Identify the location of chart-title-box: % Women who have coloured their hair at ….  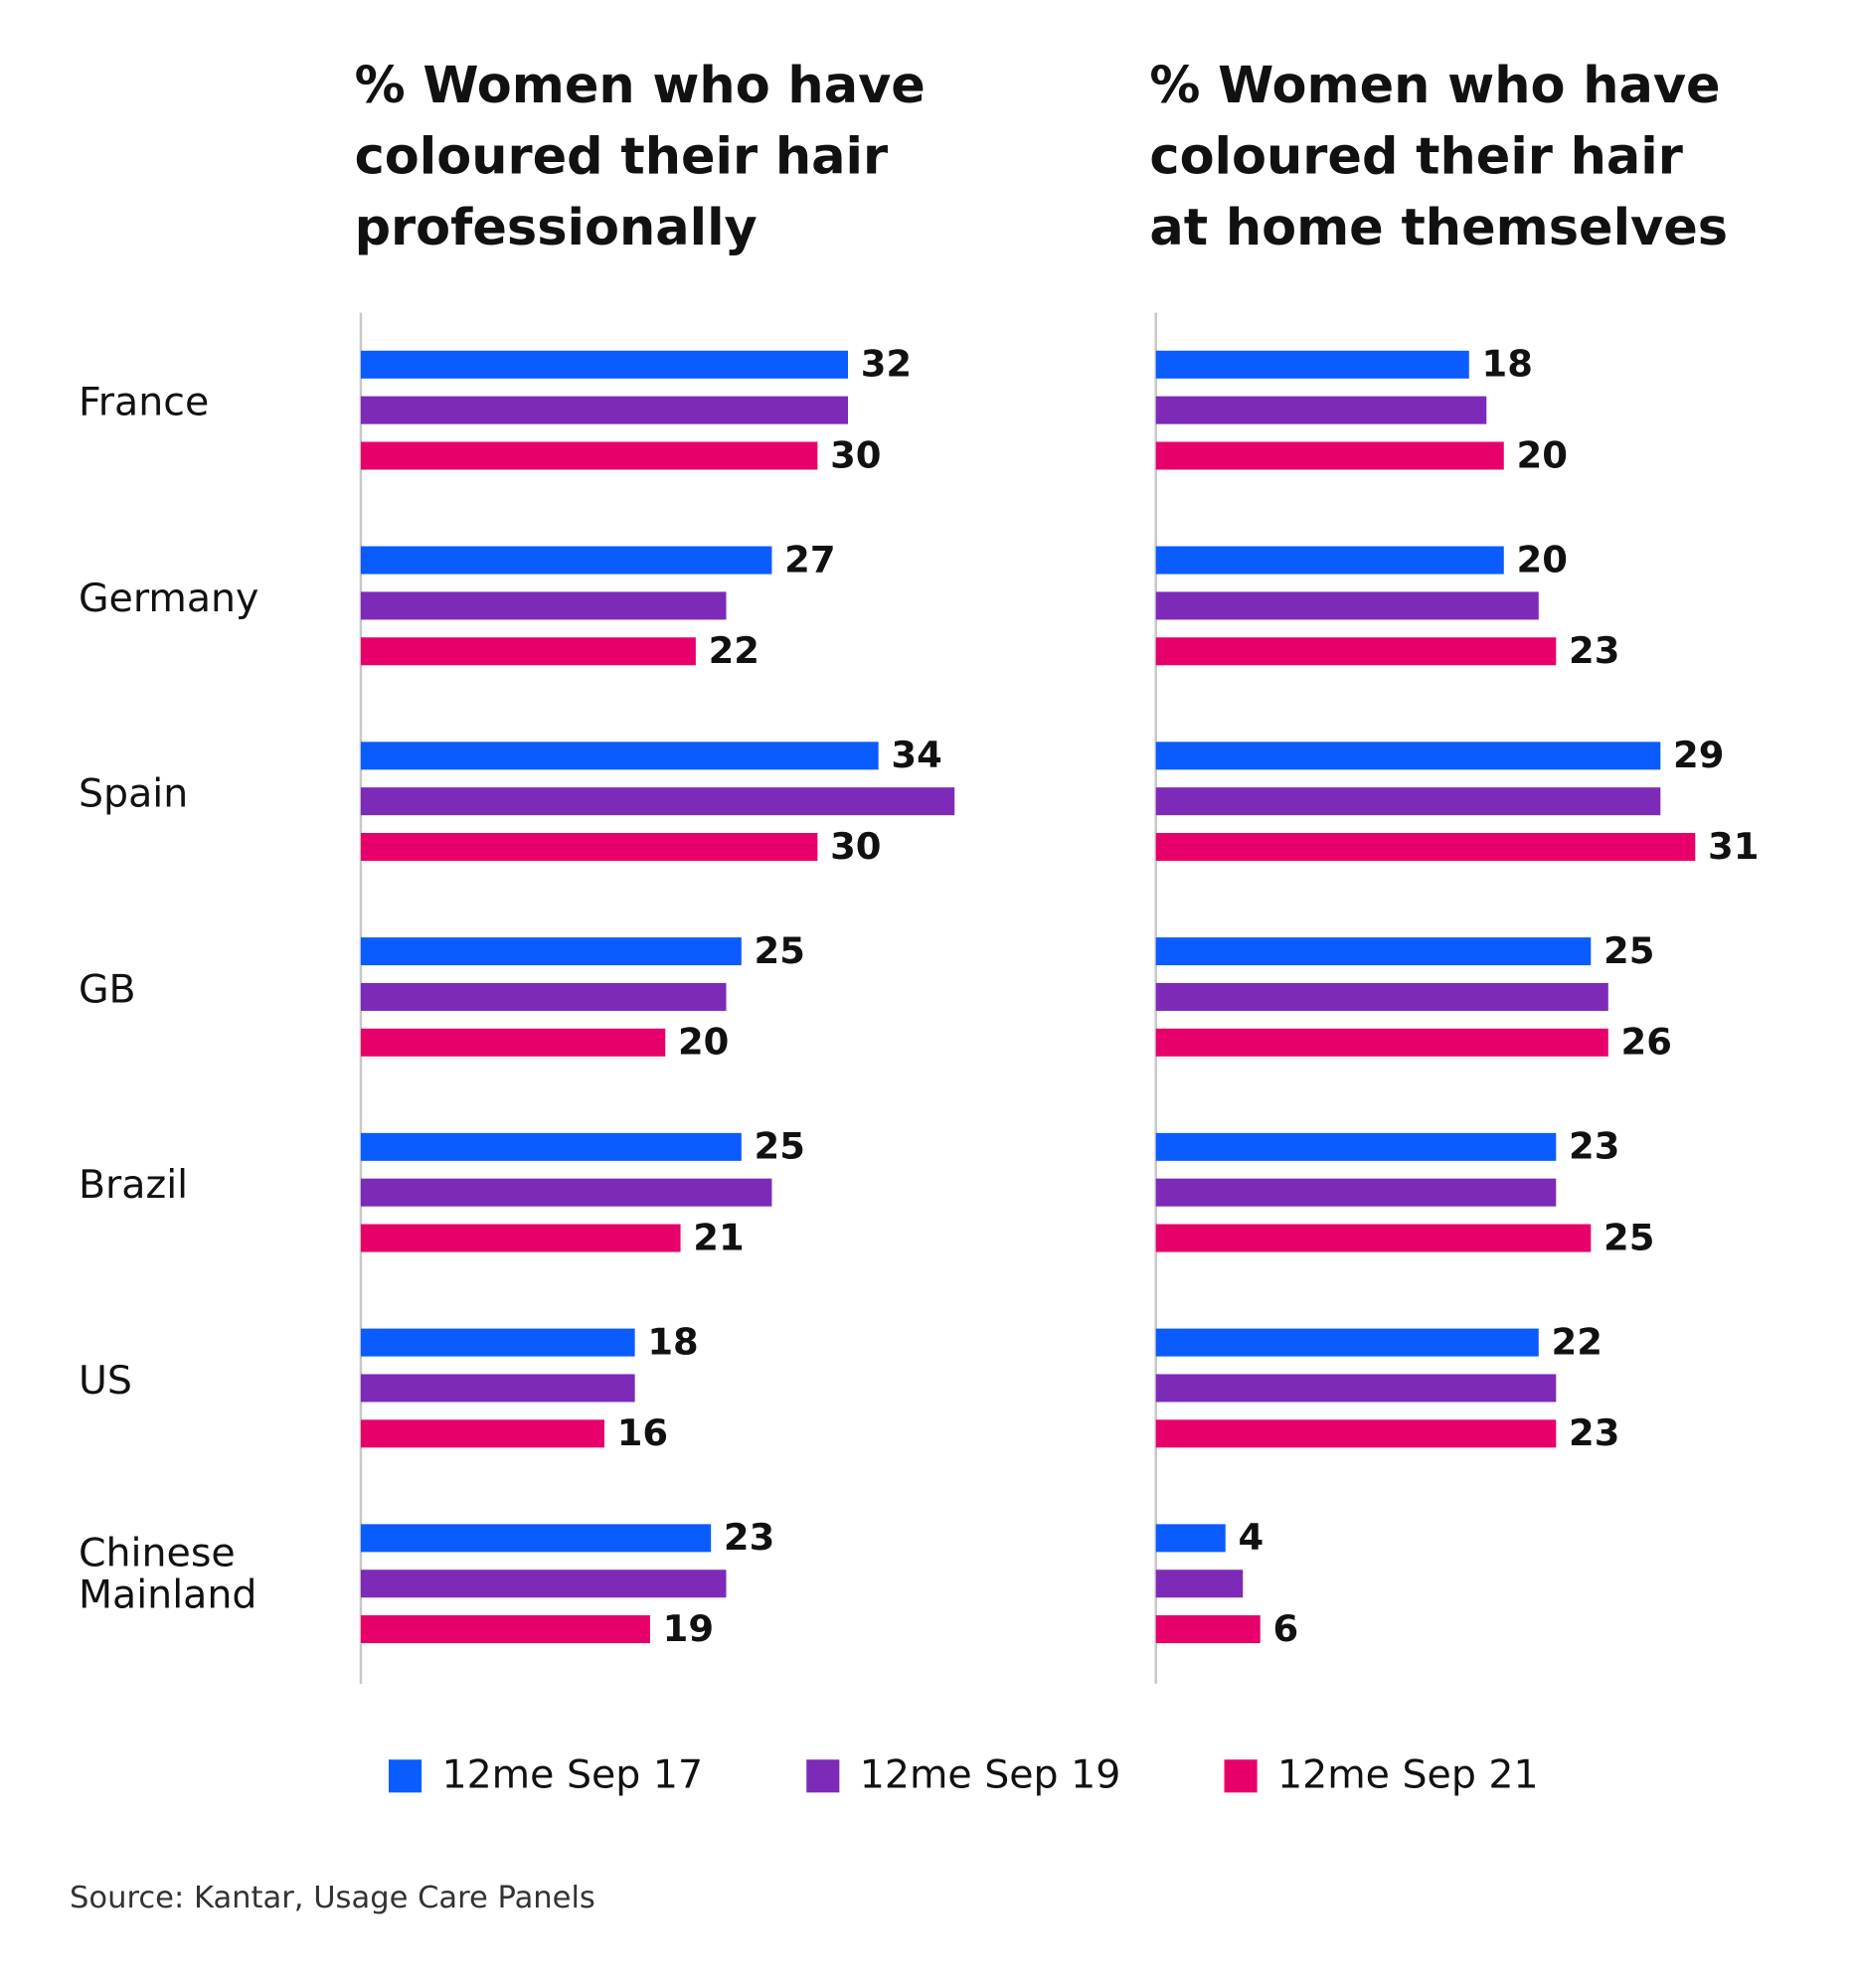
(1439, 157).